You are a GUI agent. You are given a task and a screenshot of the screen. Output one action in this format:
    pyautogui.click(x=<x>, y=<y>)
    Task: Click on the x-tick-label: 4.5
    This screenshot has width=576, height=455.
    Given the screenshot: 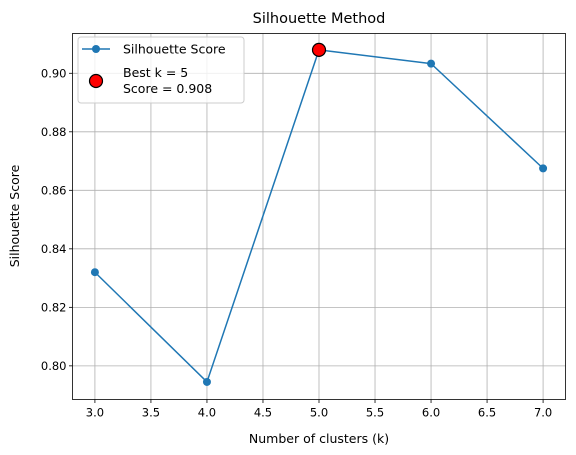 What is the action you would take?
    pyautogui.click(x=263, y=413)
    